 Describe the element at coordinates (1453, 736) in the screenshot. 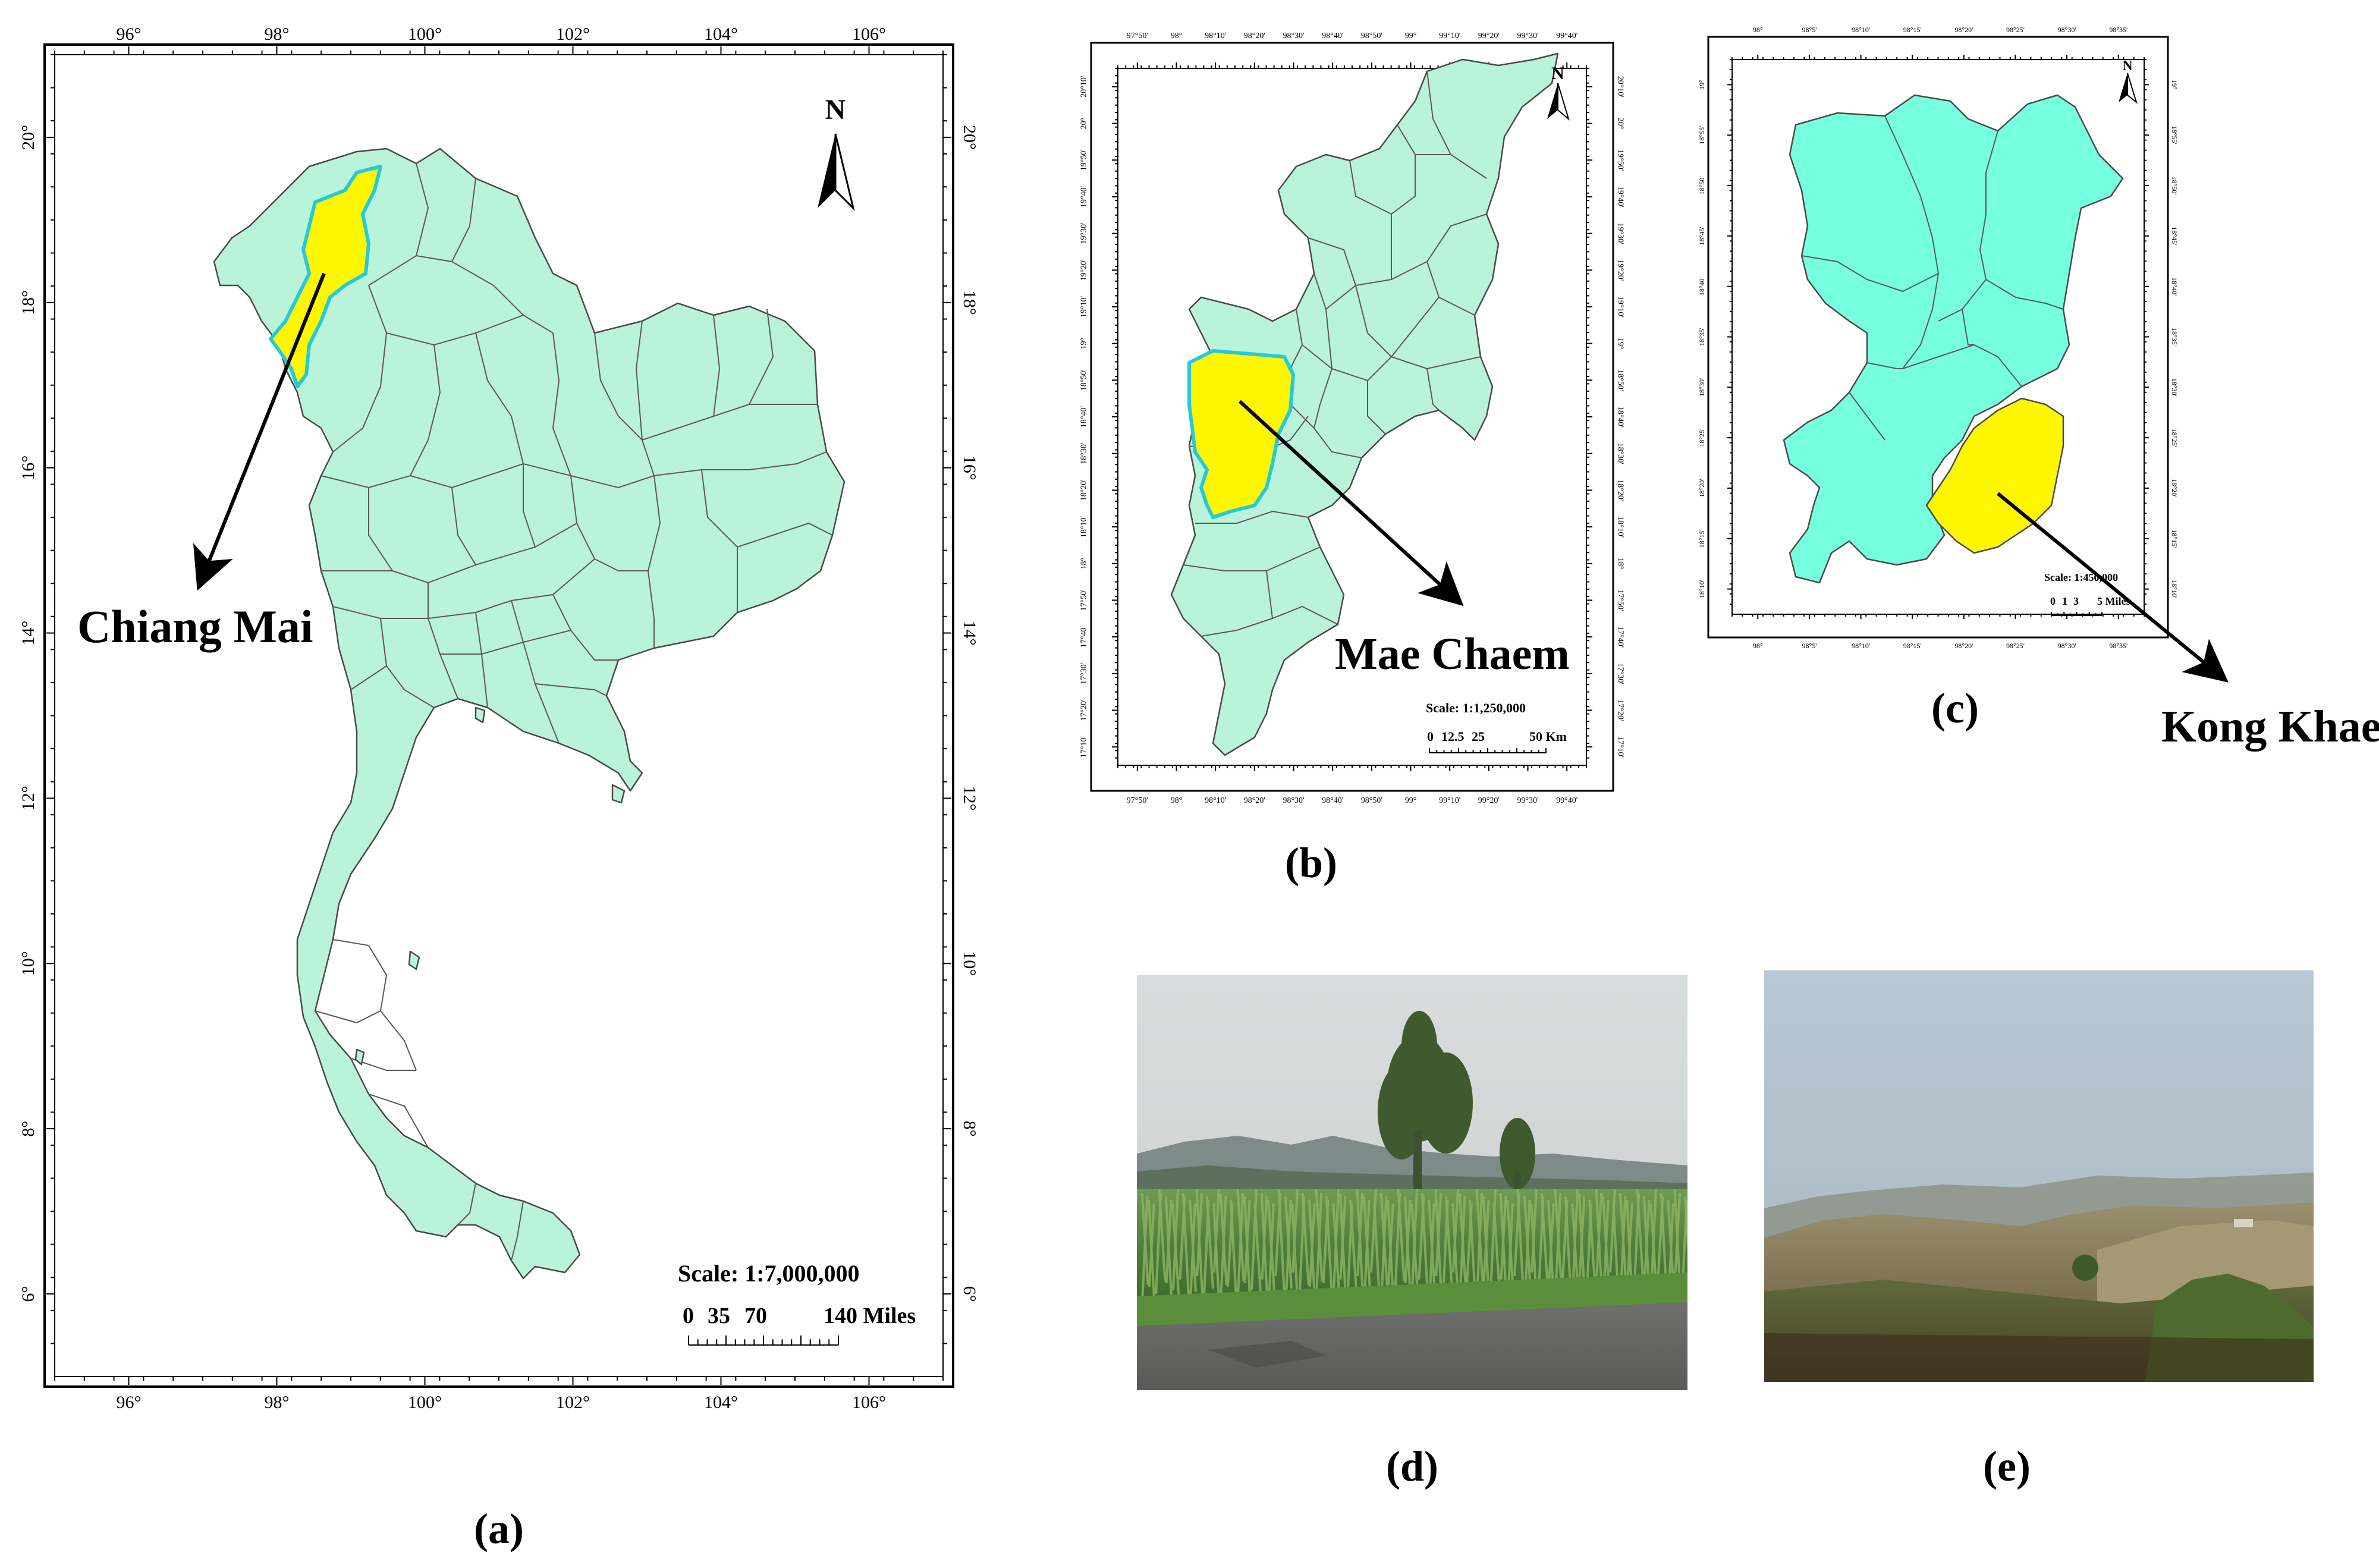

I see `scale-value: 12.5` at that location.